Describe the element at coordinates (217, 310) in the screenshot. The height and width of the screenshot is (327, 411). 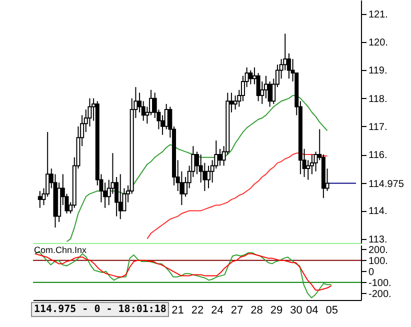
I see `x-tick-label: 24` at that location.